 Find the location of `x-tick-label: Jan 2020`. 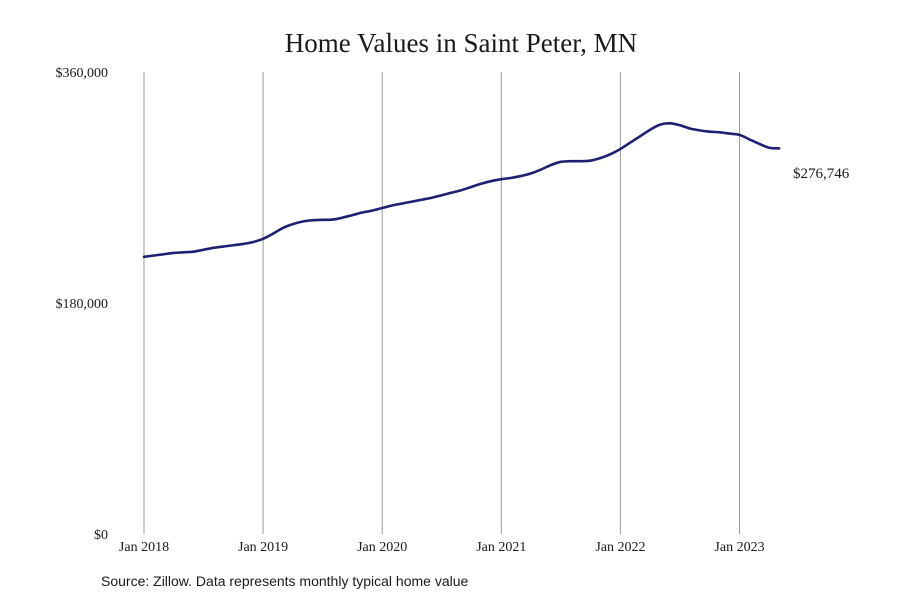

x-tick-label: Jan 2020 is located at coordinates (382, 547).